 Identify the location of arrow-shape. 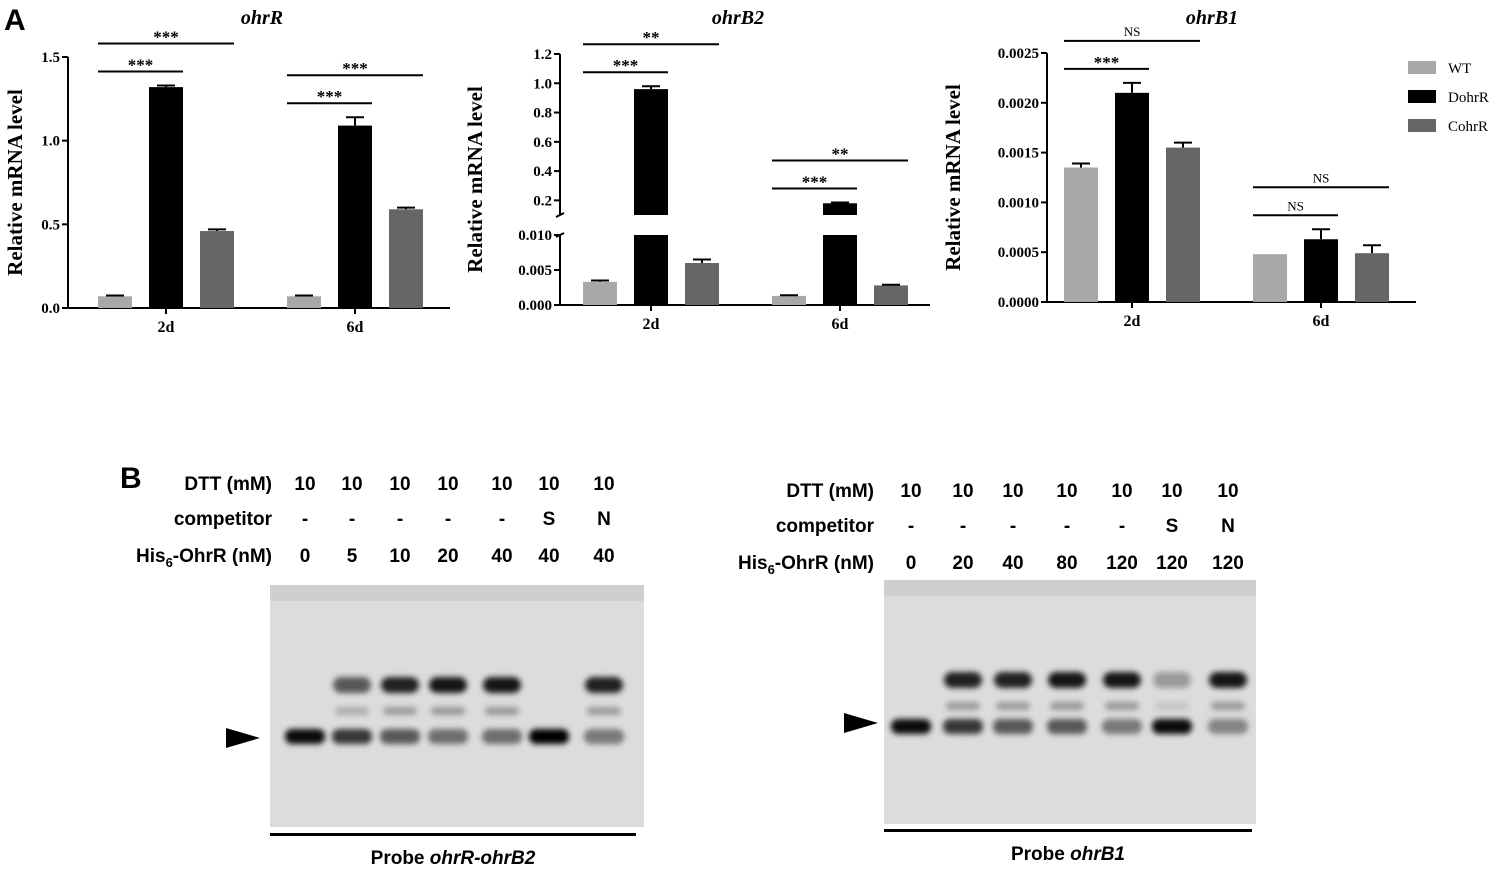
(243, 738).